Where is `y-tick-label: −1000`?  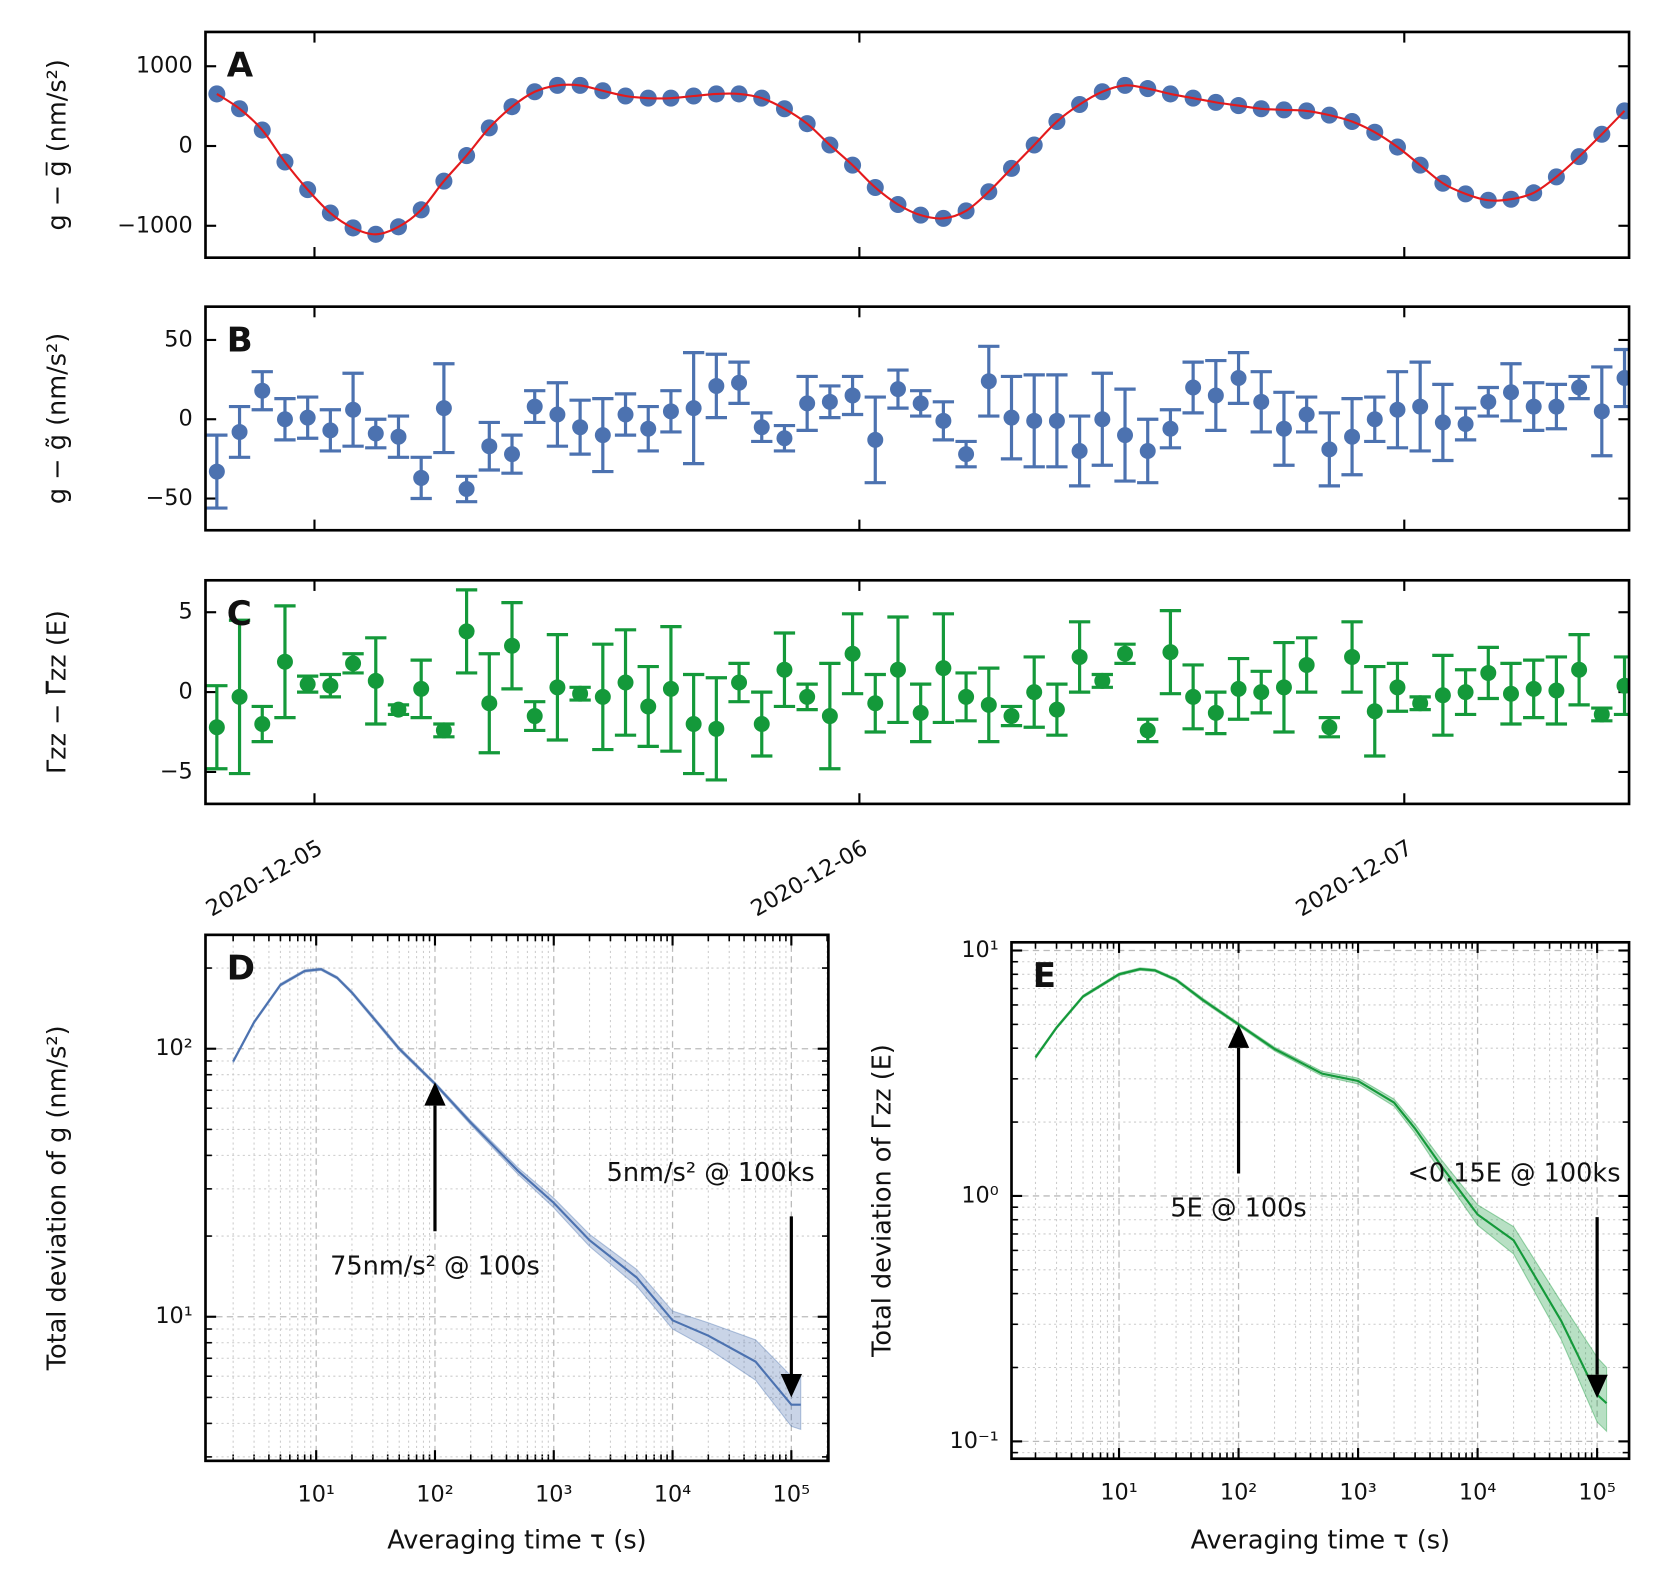 y-tick-label: −1000 is located at coordinates (155, 225).